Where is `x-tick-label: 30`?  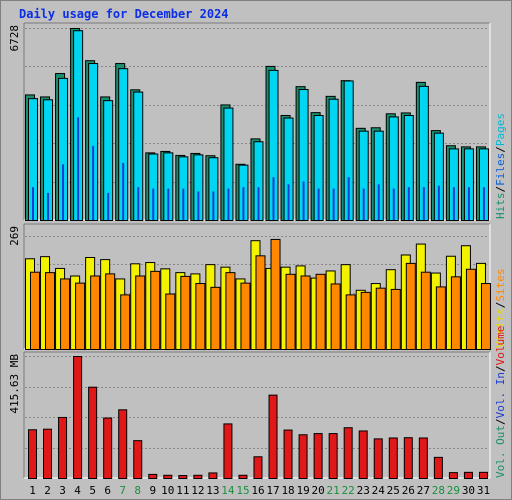
x-tick-label: 30 is located at coordinates (468, 490).